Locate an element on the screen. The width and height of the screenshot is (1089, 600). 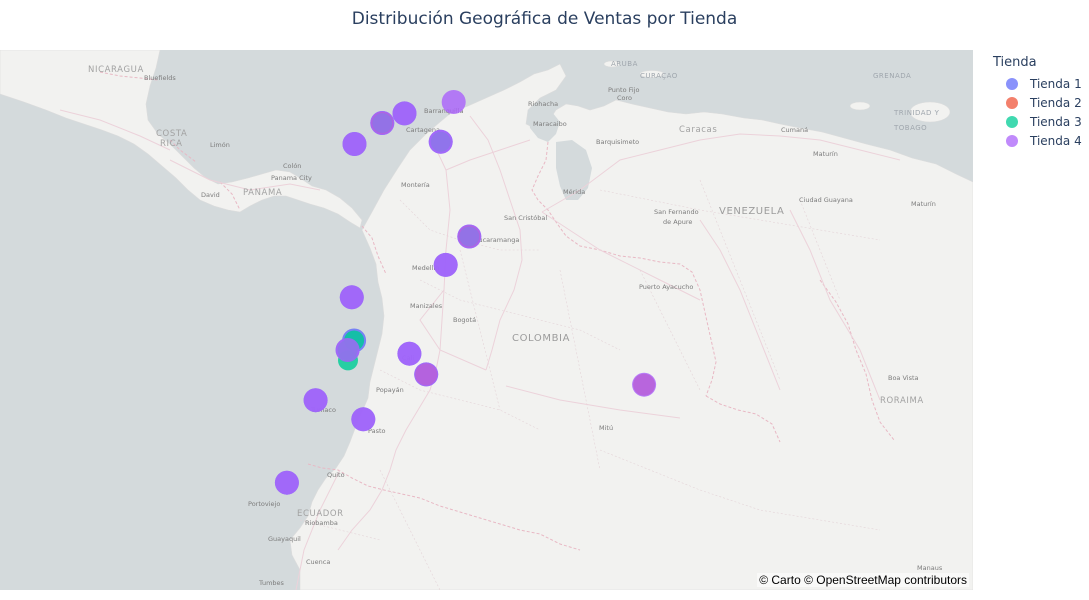
city-label-guayaquil: Guayaquil is located at coordinates (284, 539).